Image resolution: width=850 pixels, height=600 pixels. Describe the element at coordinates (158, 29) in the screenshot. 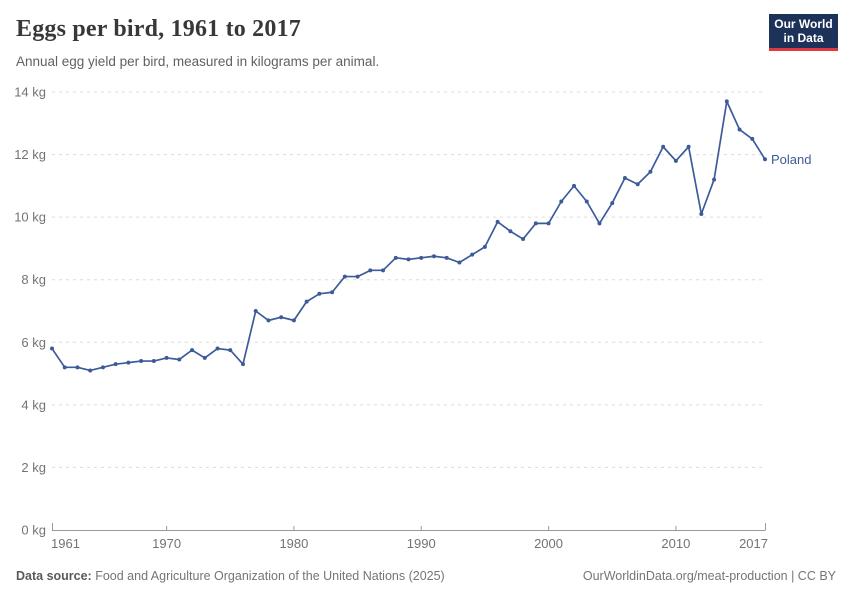

I see `page-title: Eggs per bird, 1961 to 2017` at that location.